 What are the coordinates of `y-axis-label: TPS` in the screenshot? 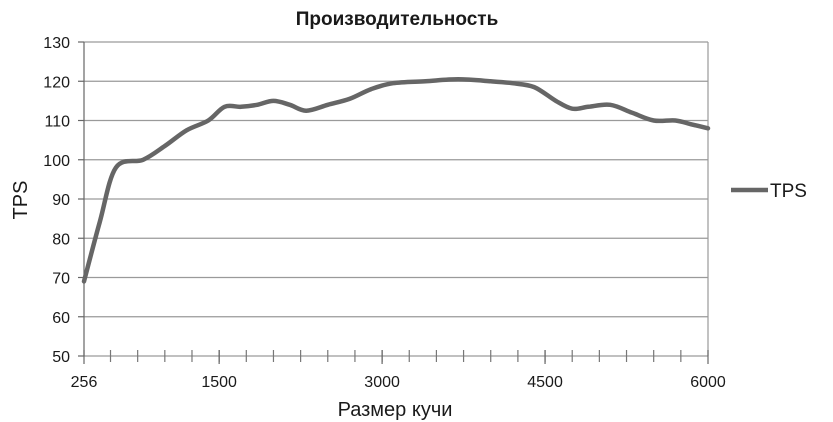 It's located at (21, 200).